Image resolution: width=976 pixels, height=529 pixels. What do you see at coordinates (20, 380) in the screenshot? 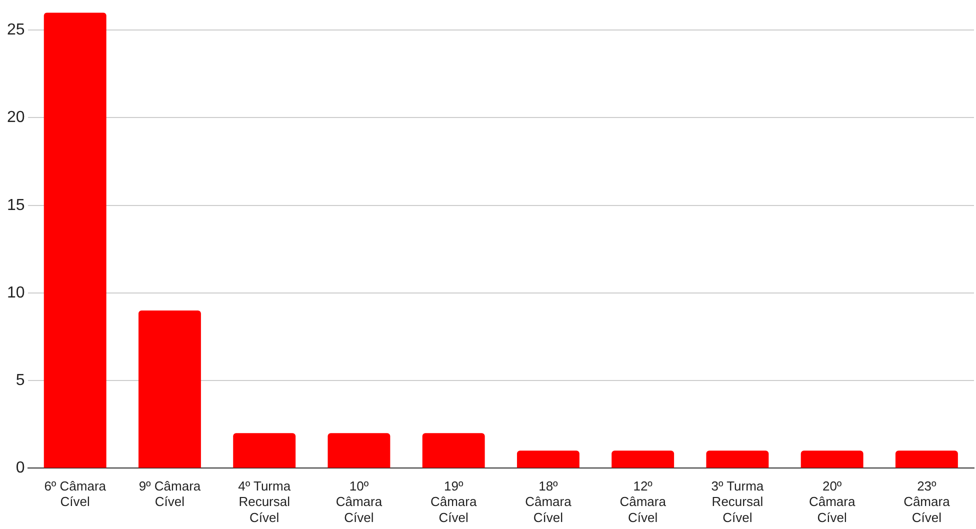
I see `y-tick-label: 5` at bounding box center [20, 380].